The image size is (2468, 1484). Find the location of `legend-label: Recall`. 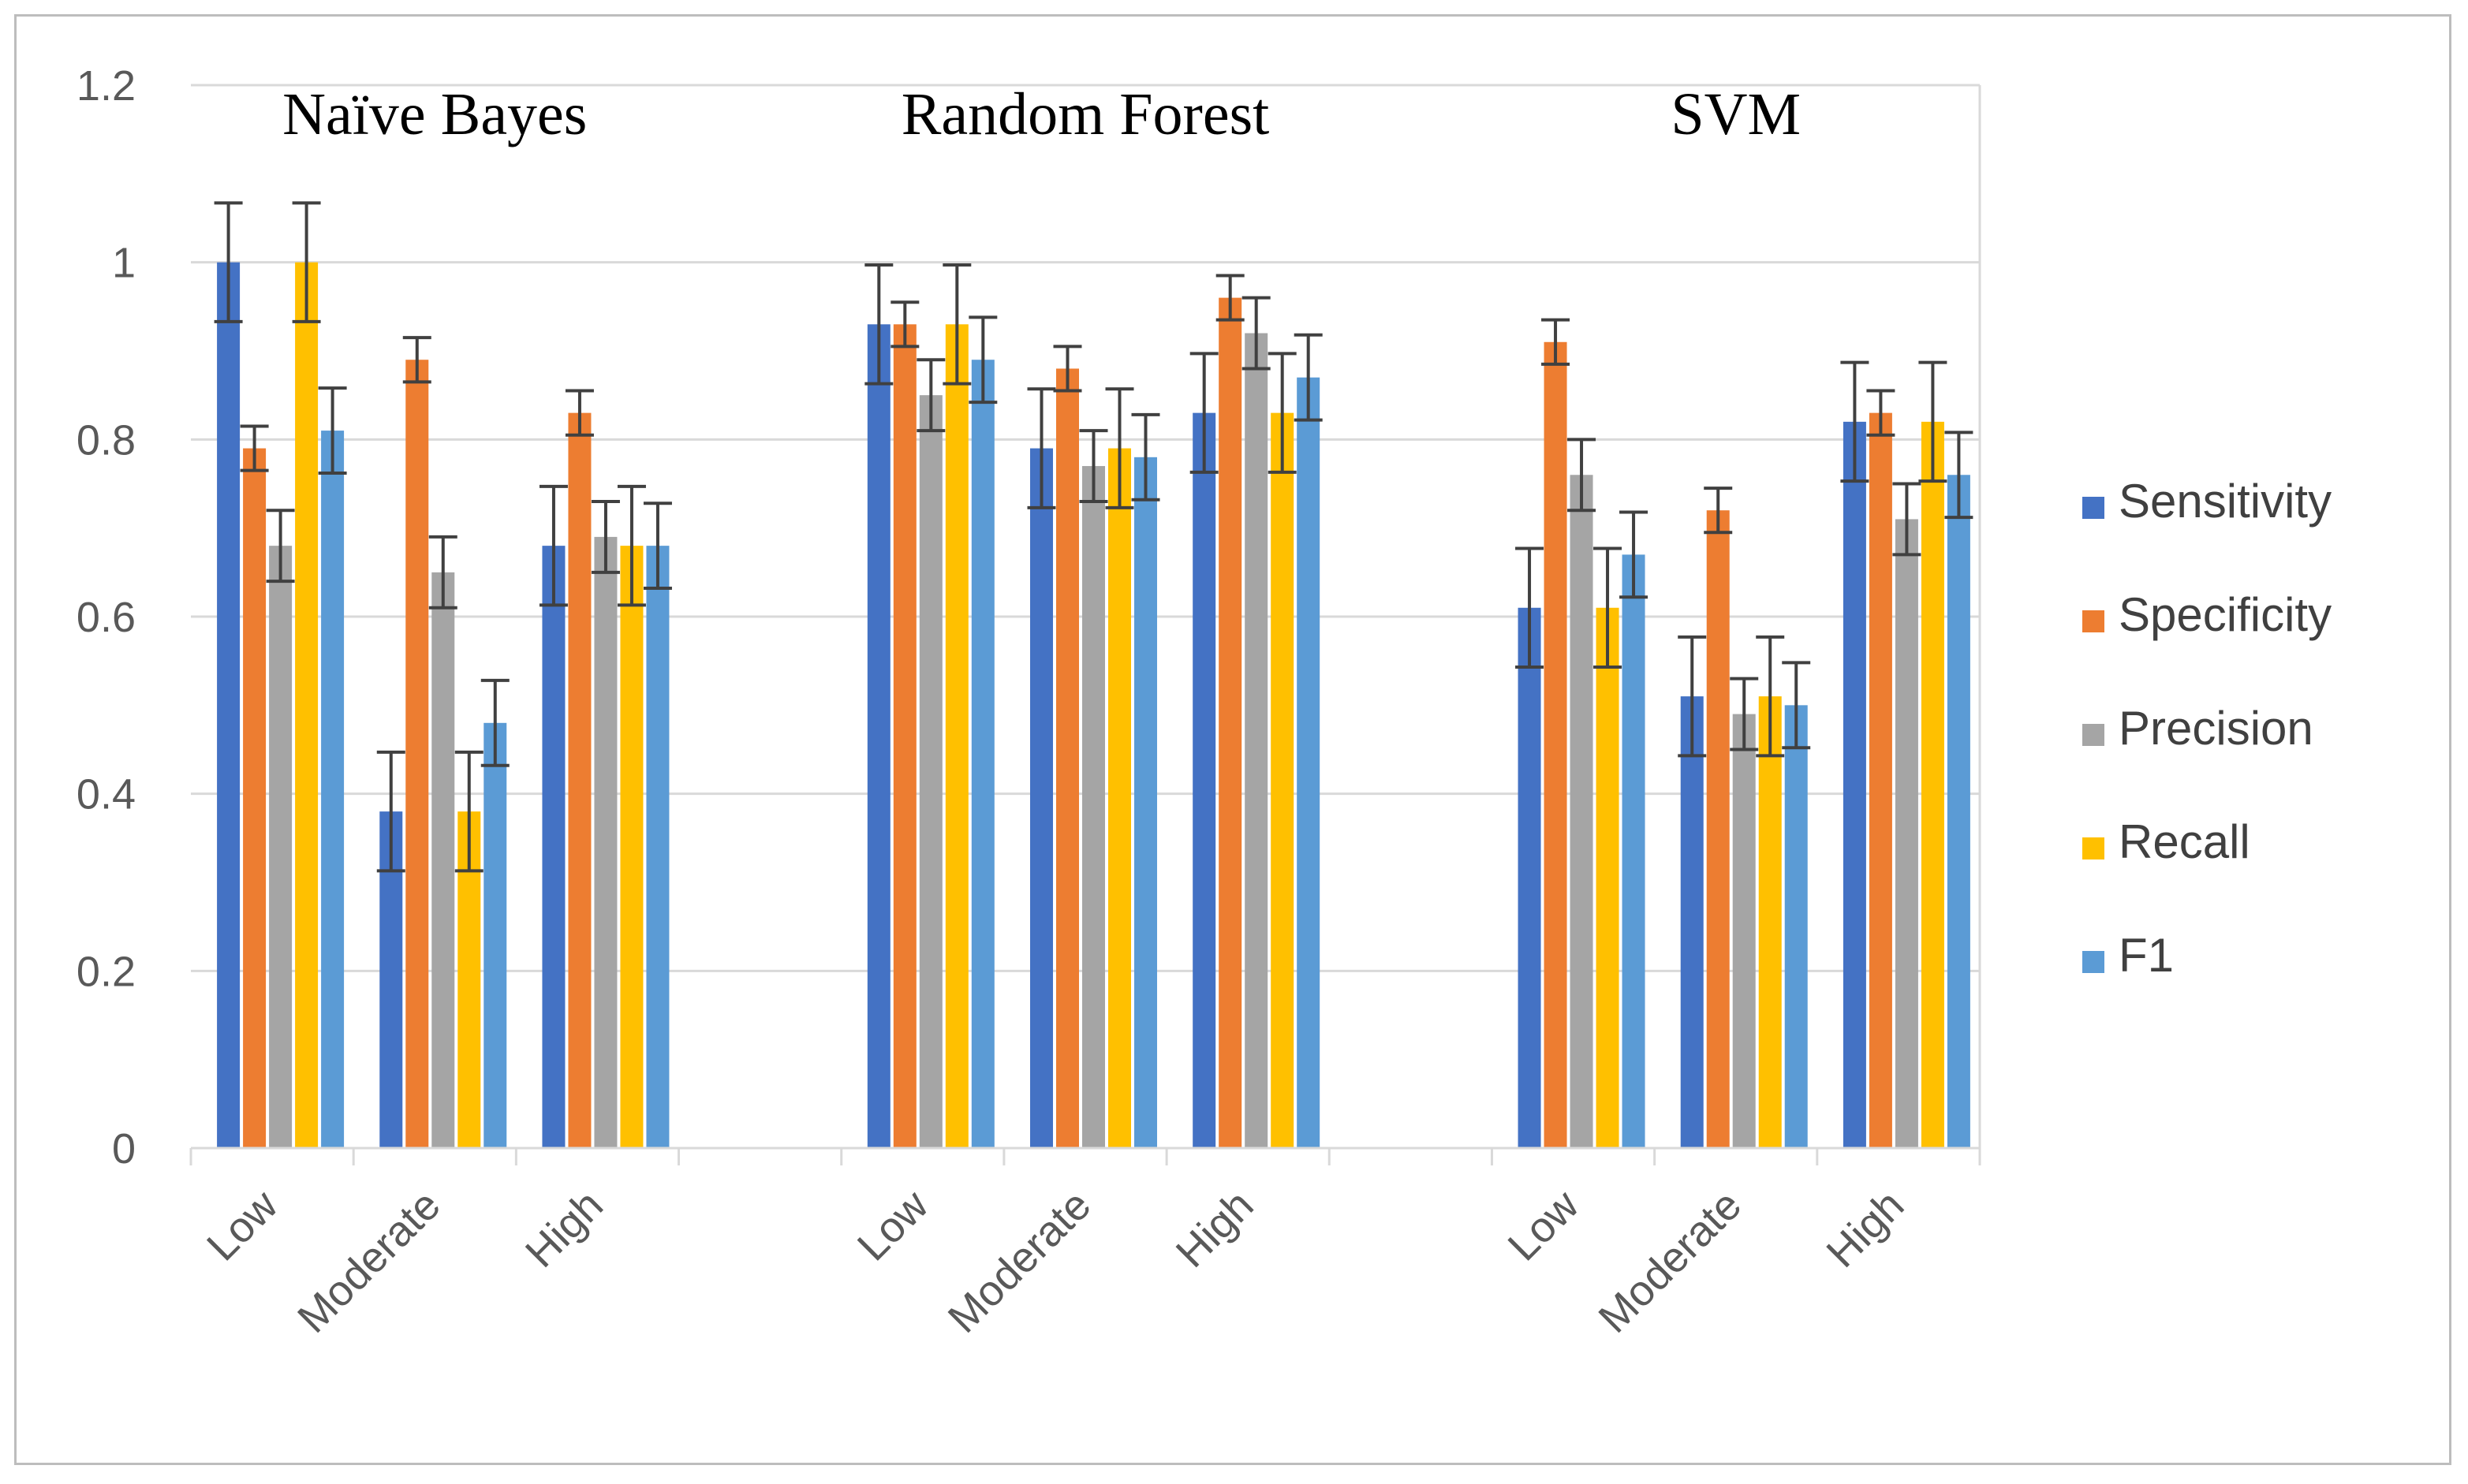

legend-label: Recall is located at coordinates (2184, 841).